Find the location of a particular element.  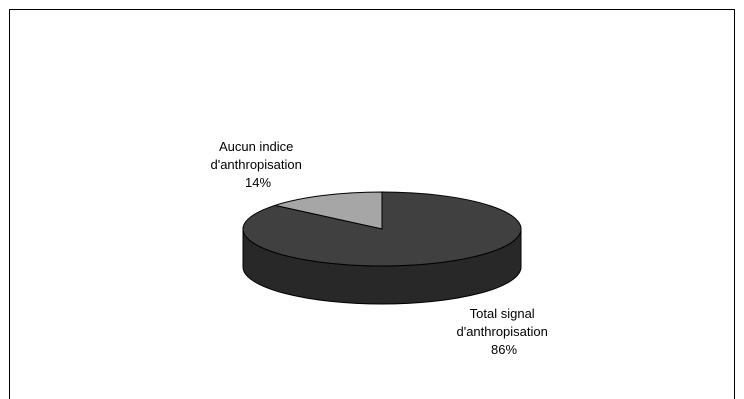

slice-label-total-line1: Total signal is located at coordinates (502, 313).